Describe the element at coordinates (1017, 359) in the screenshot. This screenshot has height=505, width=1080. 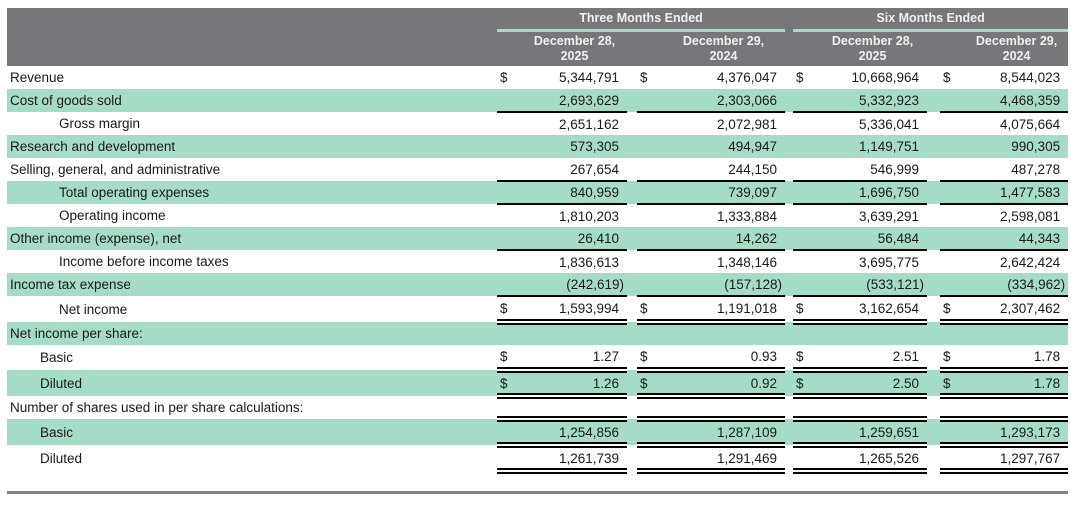
I see `value-cell: 1.78` at that location.